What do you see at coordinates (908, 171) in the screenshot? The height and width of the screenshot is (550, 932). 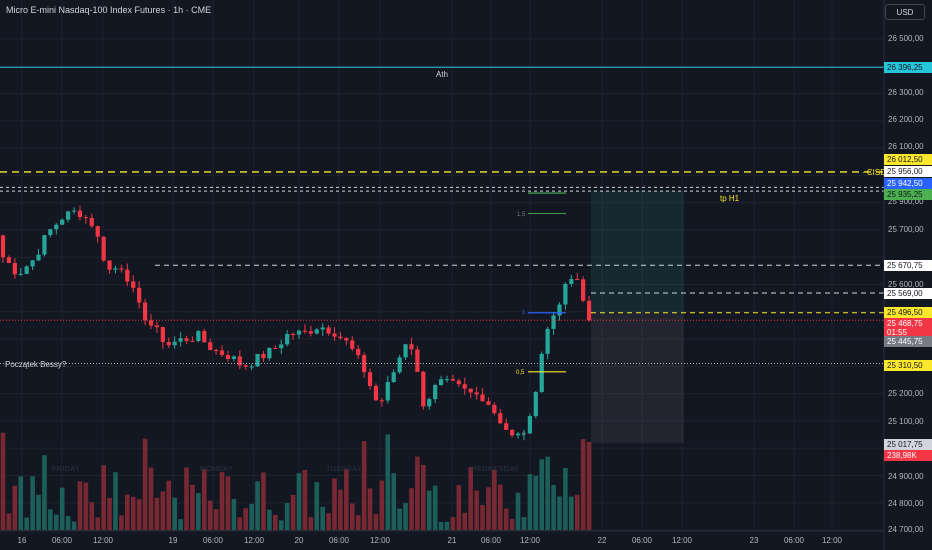 I see `price-tag-25956: 25 956,00` at bounding box center [908, 171].